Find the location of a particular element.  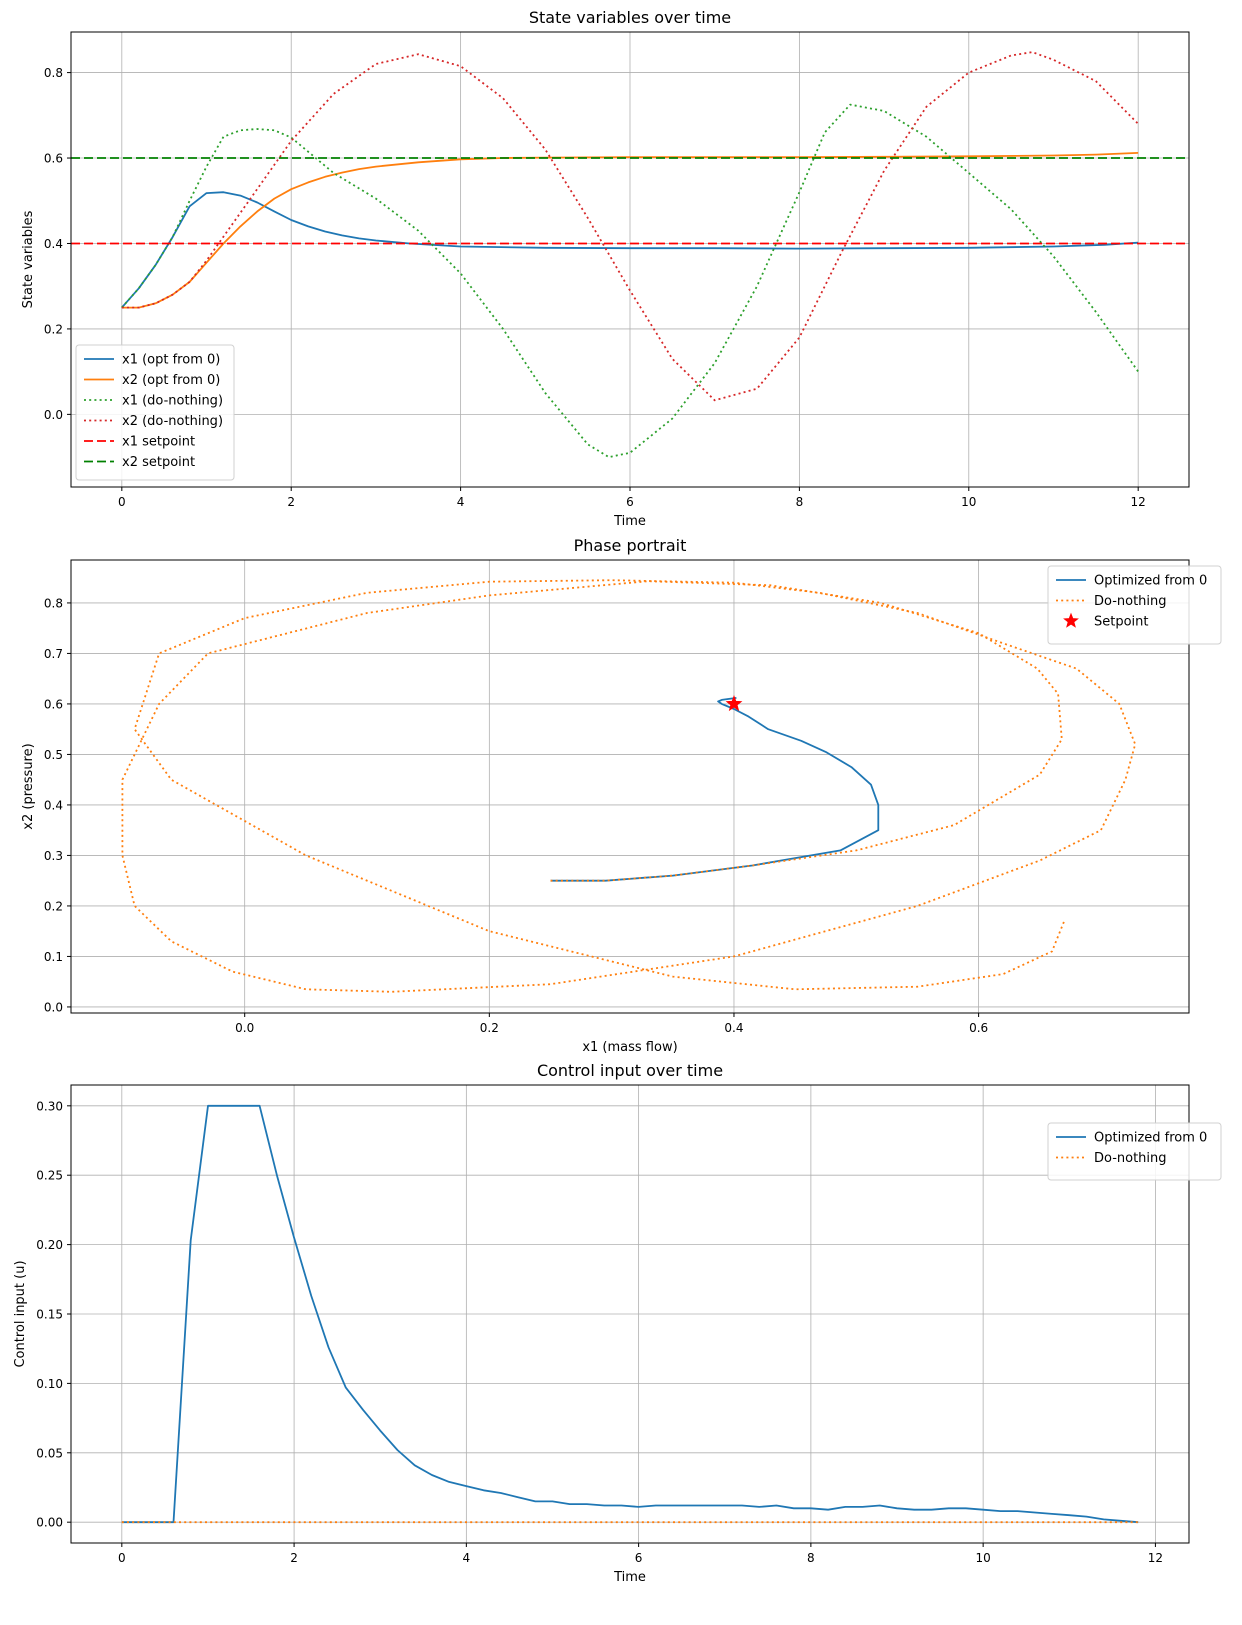

x-tick-label: 0.6 is located at coordinates (978, 1028).